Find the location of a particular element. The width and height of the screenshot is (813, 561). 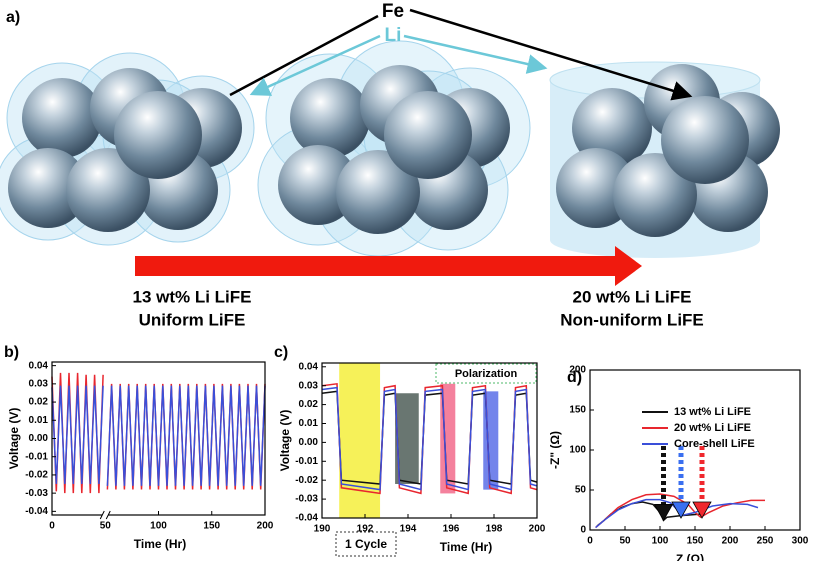

panel-label: b) is located at coordinates (11, 352).